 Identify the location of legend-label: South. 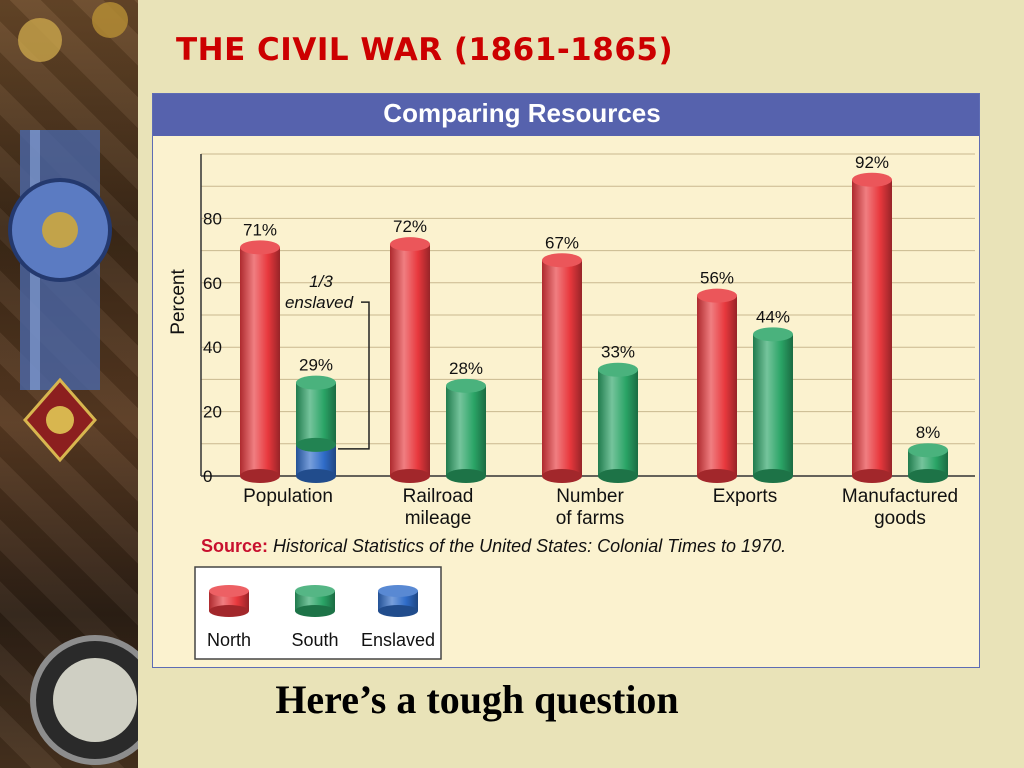
(314, 640).